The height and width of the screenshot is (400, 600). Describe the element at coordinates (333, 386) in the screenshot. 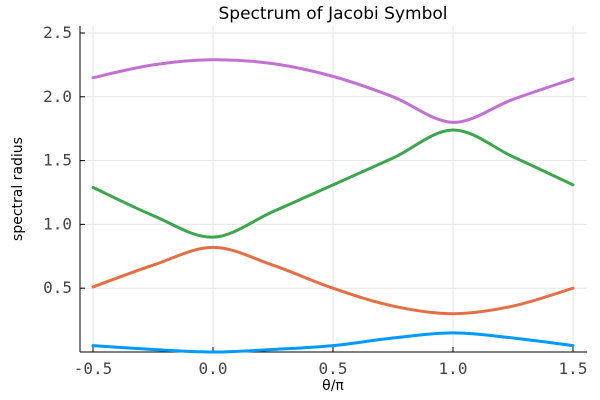

I see `x-axis-label: θ/π` at that location.